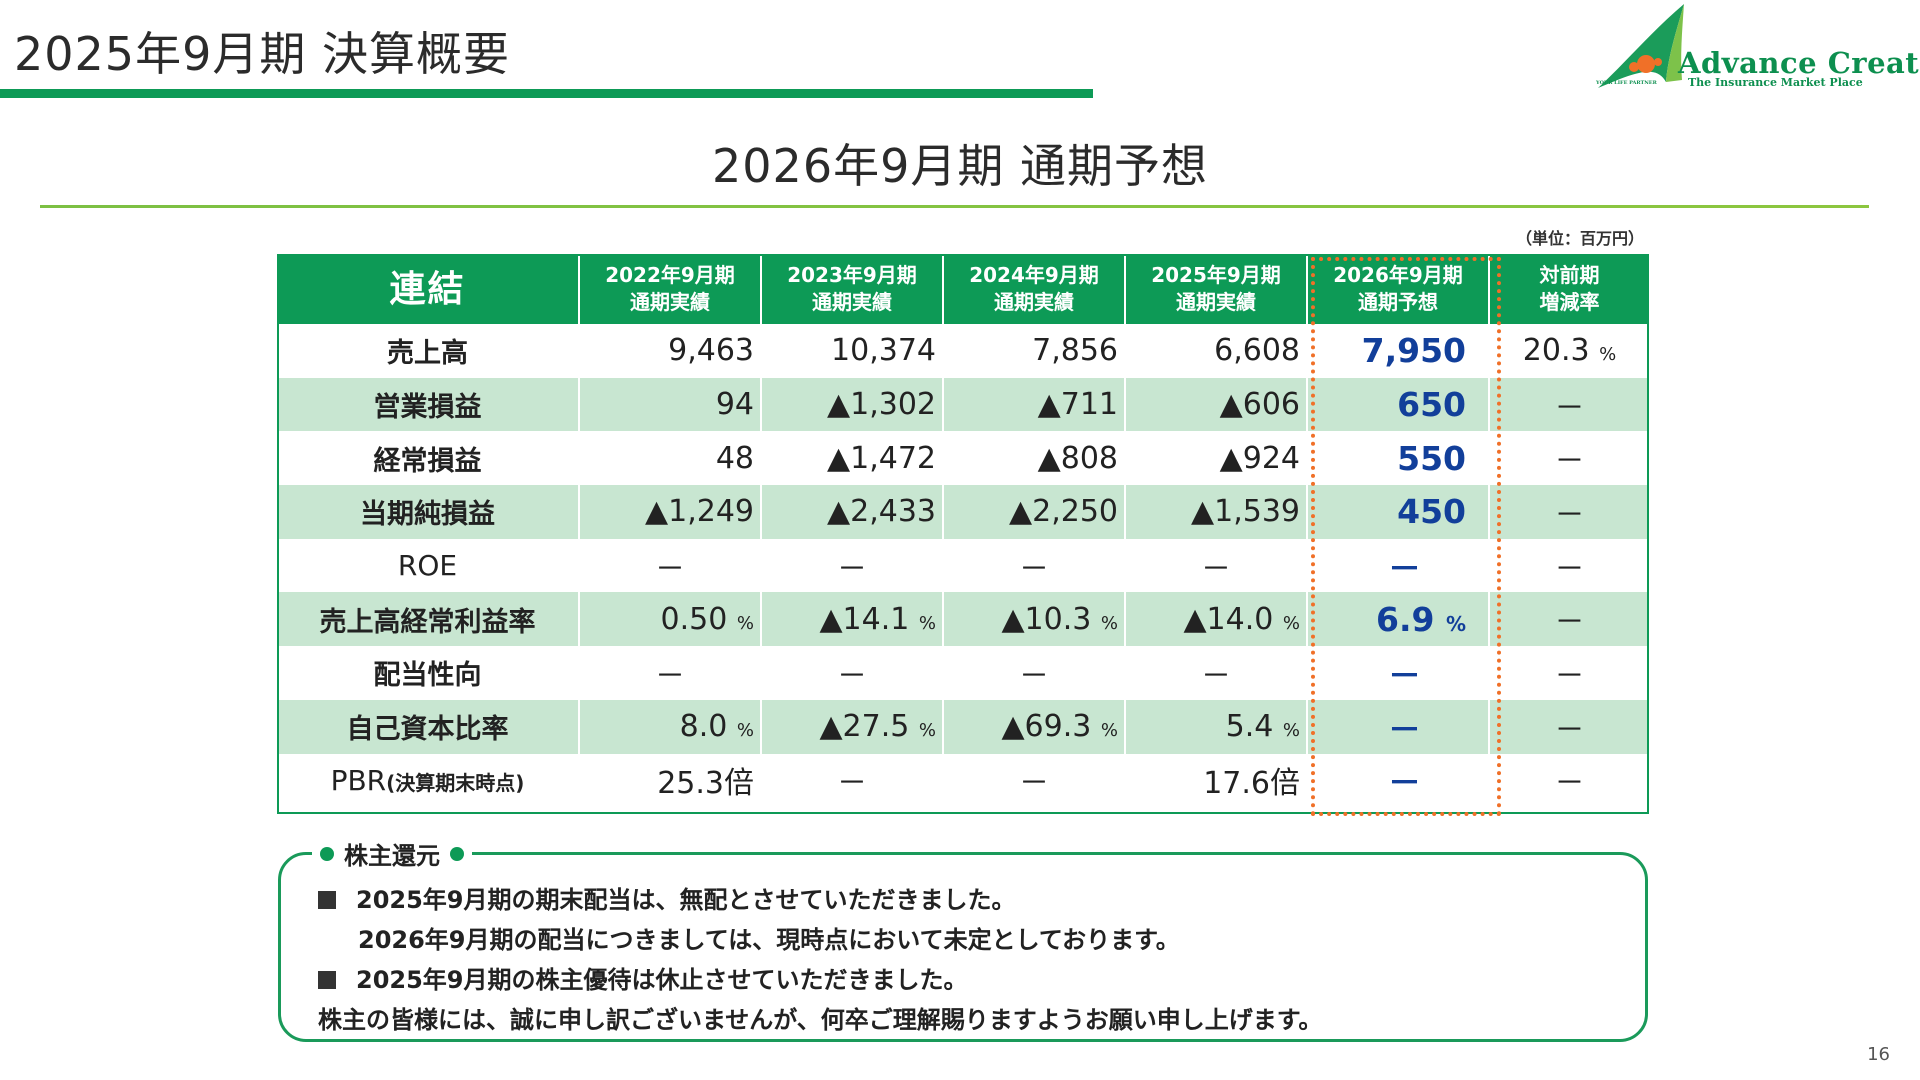 This screenshot has width=1920, height=1080. I want to click on row-label: 売上高, so click(428, 351).